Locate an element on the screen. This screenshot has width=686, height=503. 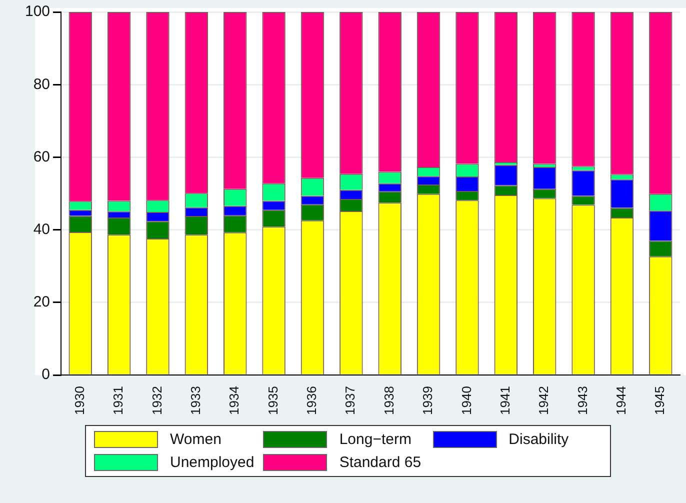
x-tick-label: 1930 is located at coordinates (79, 400).